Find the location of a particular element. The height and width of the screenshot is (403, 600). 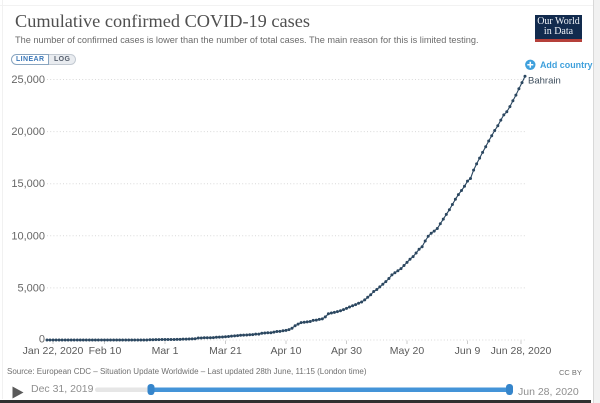

svg-text: Mar 21 is located at coordinates (225, 351).